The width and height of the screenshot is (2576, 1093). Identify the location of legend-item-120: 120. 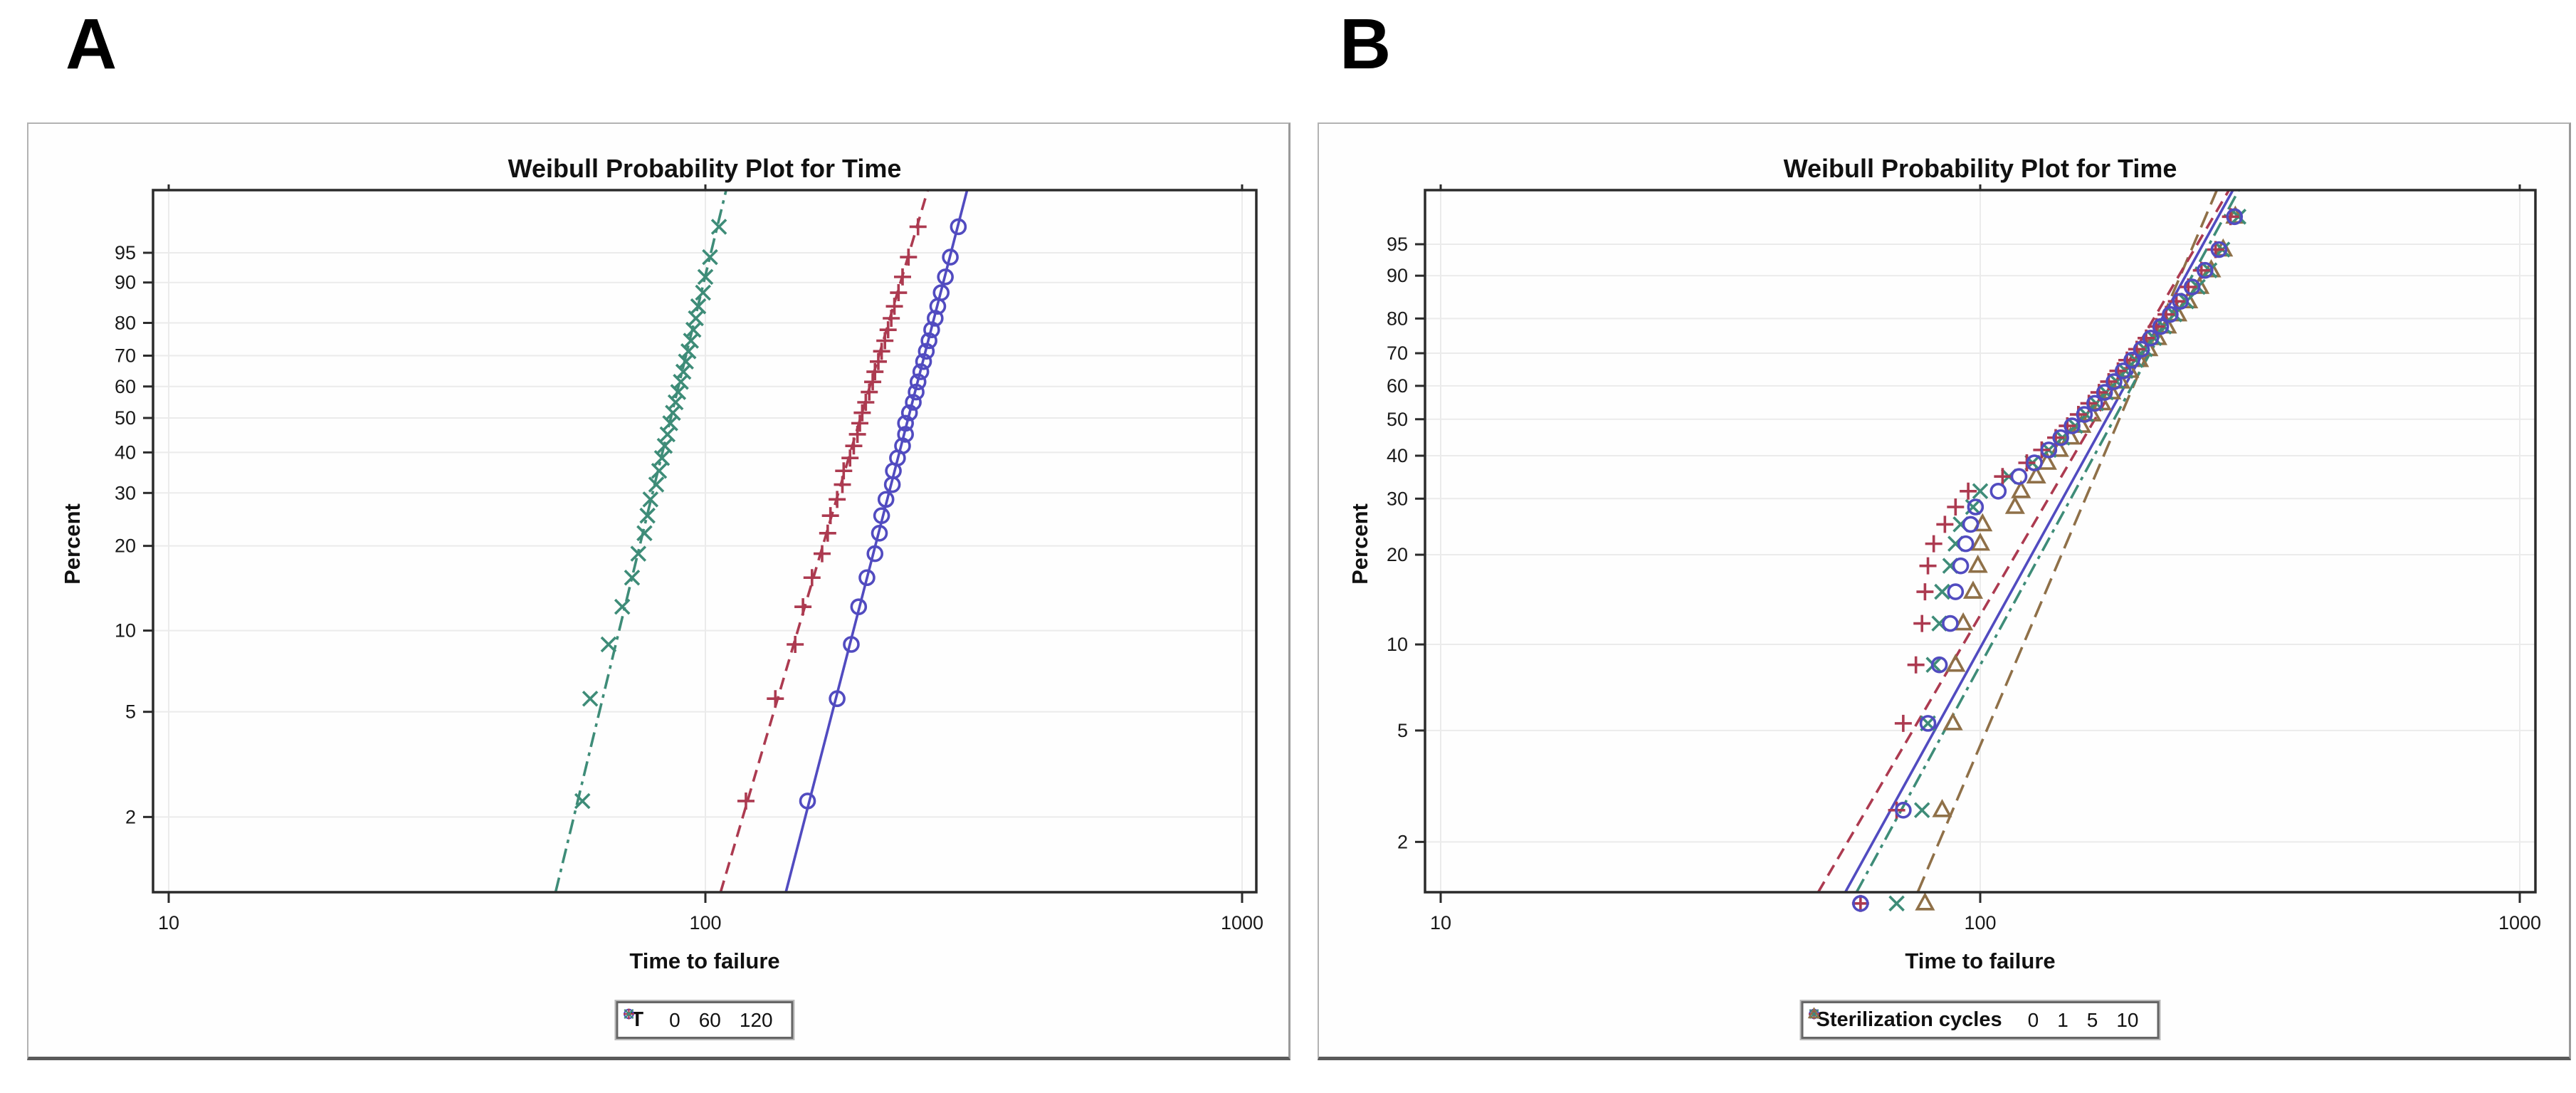
(699, 1020).